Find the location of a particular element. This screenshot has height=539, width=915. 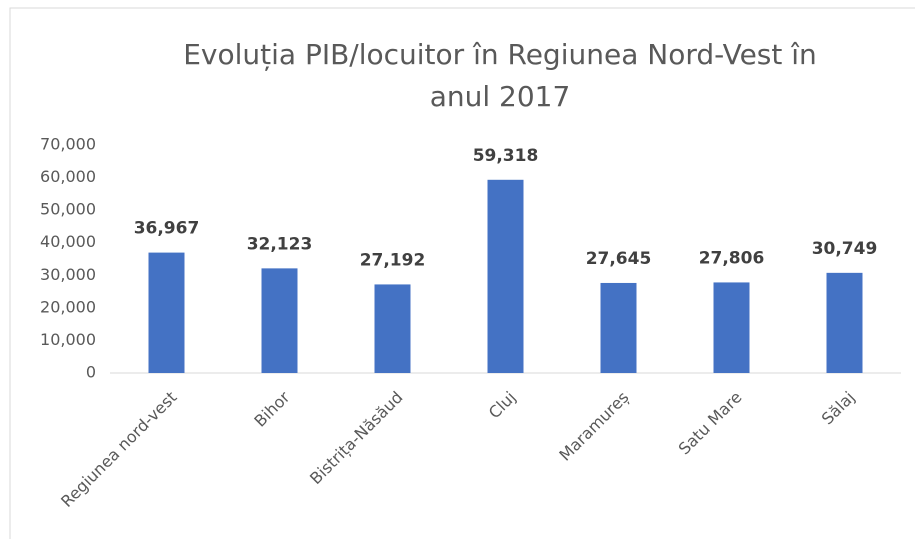

x-tick-label: Bistrița-Năsăud is located at coordinates (356, 438).